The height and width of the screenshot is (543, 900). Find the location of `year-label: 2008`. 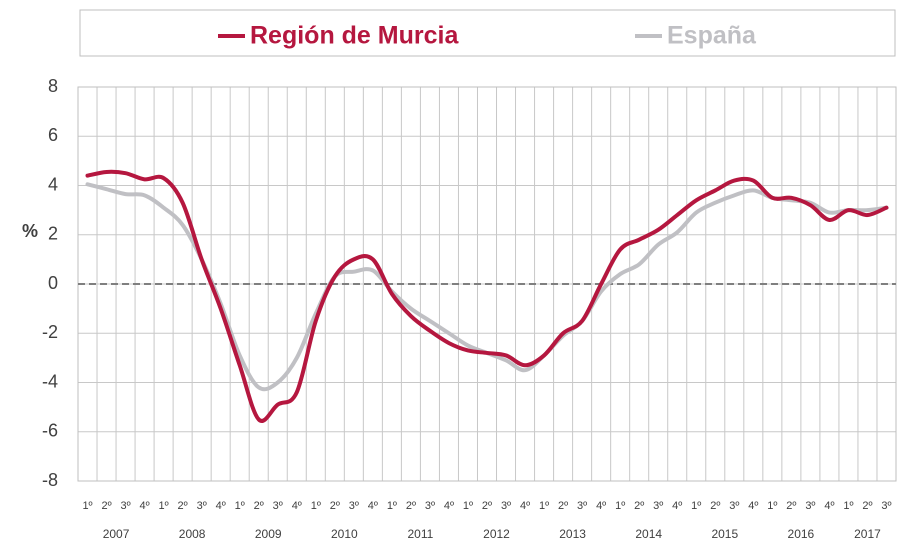

year-label: 2008 is located at coordinates (192, 534).